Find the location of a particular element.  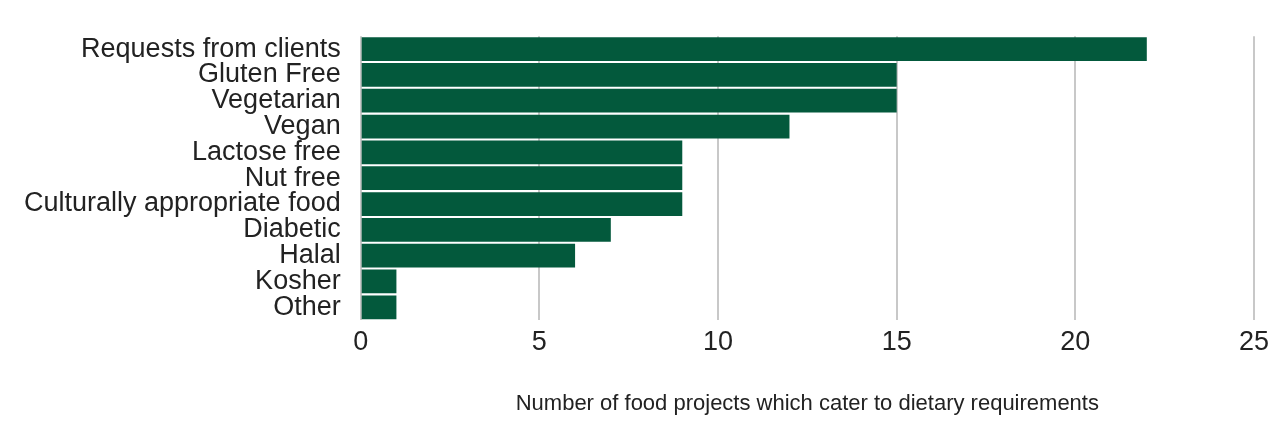

x-tick-label: 5 is located at coordinates (539, 340).